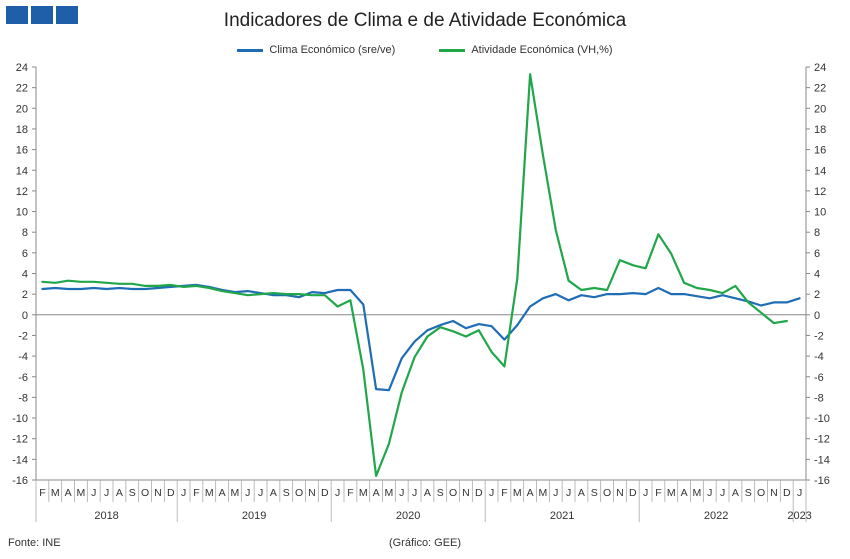 This screenshot has width=850, height=559. Describe the element at coordinates (819, 336) in the screenshot. I see `y-tick-label-right: -2` at that location.